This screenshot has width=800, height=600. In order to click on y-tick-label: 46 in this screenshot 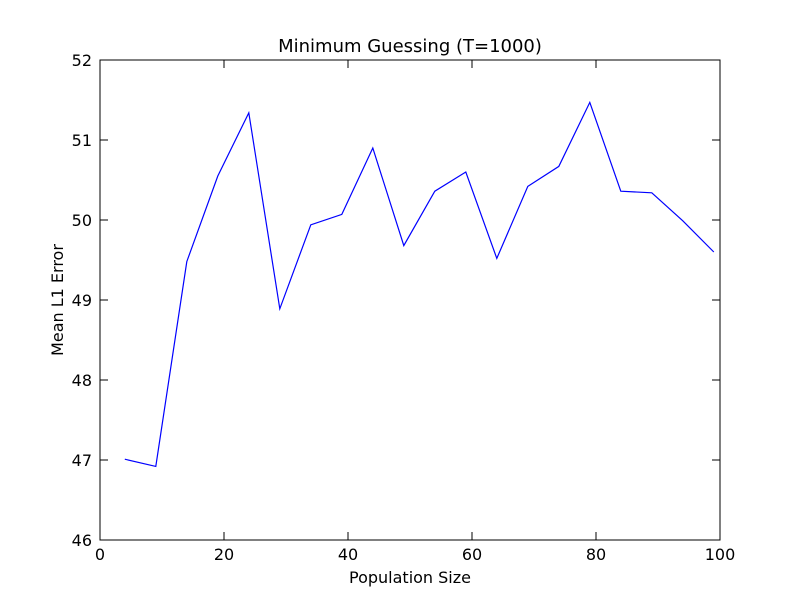, I will do `click(82, 540)`.